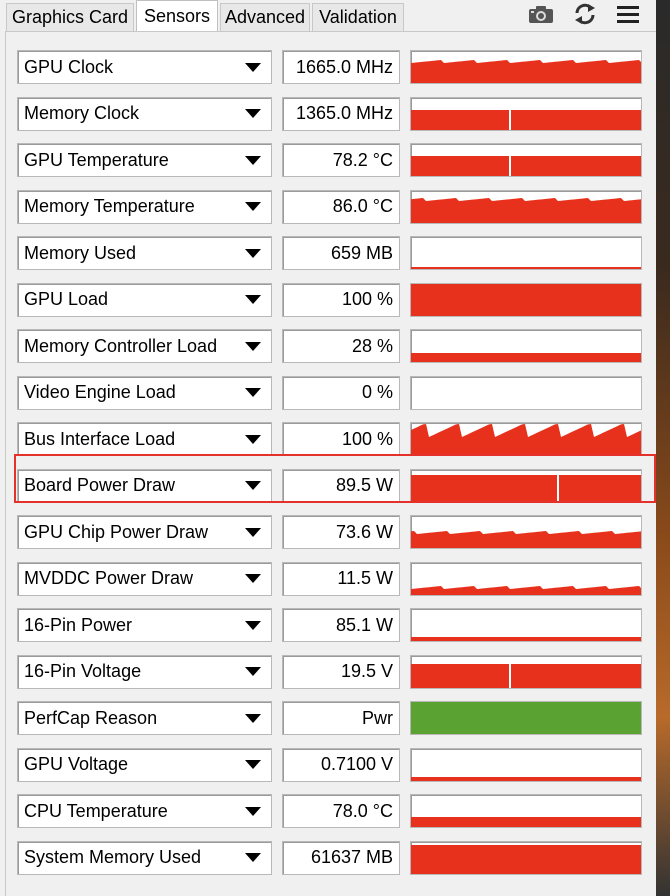 The image size is (670, 896). Describe the element at coordinates (341, 392) in the screenshot. I see `sensor-value: 0 %` at that location.